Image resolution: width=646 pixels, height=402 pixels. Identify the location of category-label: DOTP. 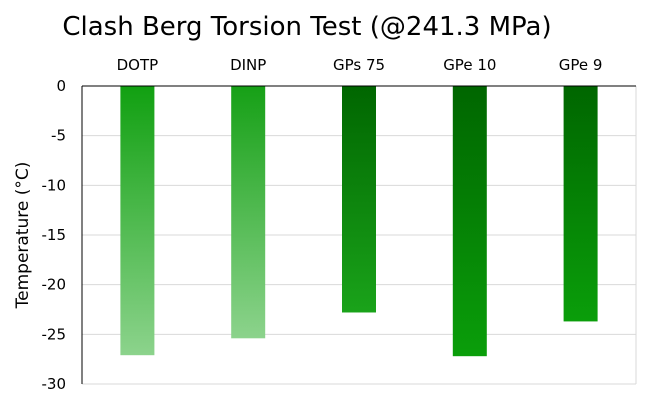
(138, 65).